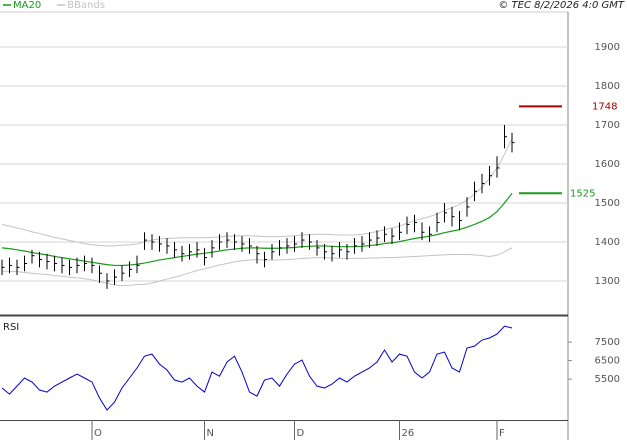  I want to click on legend-label: BBands, so click(86, 5).